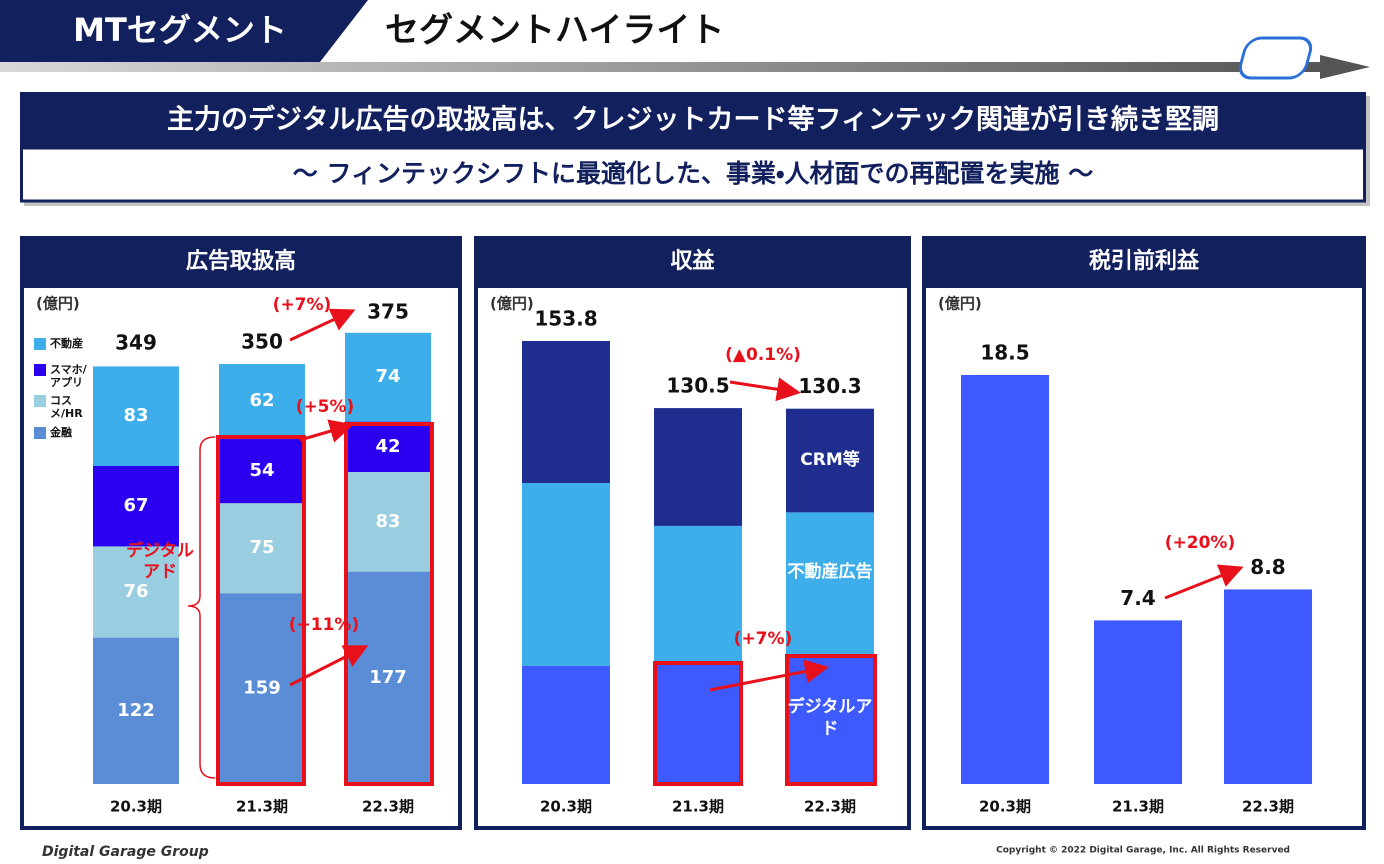 This screenshot has height=864, width=1384. I want to click on value-label: 7.4, so click(1137, 598).